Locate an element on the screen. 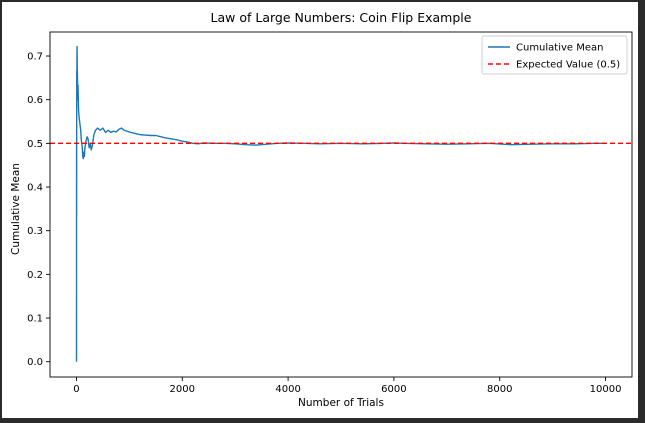 The height and width of the screenshot is (423, 645). x-tick-label: 6000 is located at coordinates (393, 389).